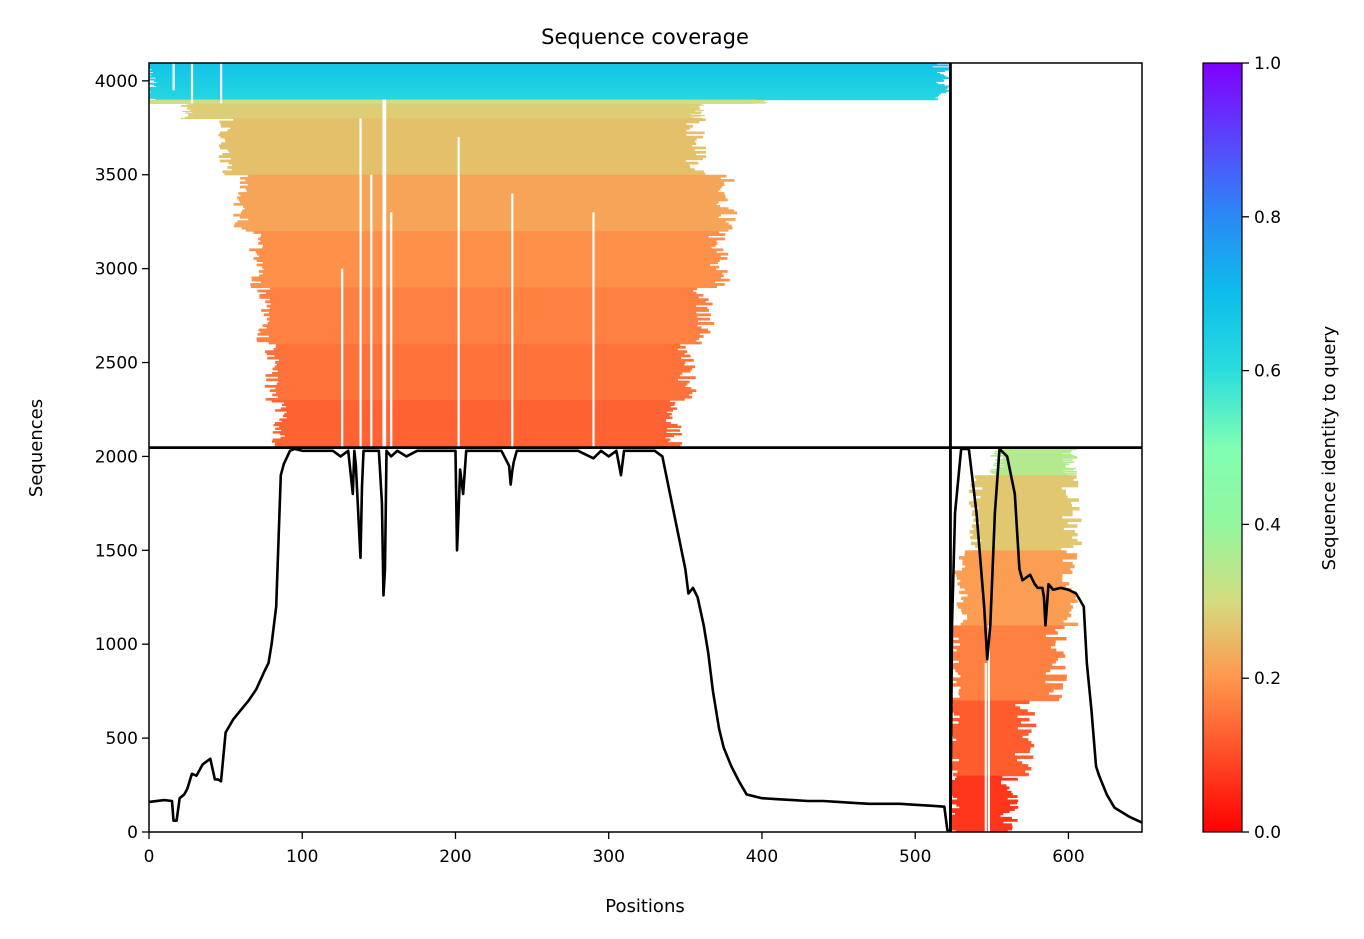 Image resolution: width=1364 pixels, height=939 pixels. I want to click on colorbar-tick-label: 0.0, so click(1267, 833).